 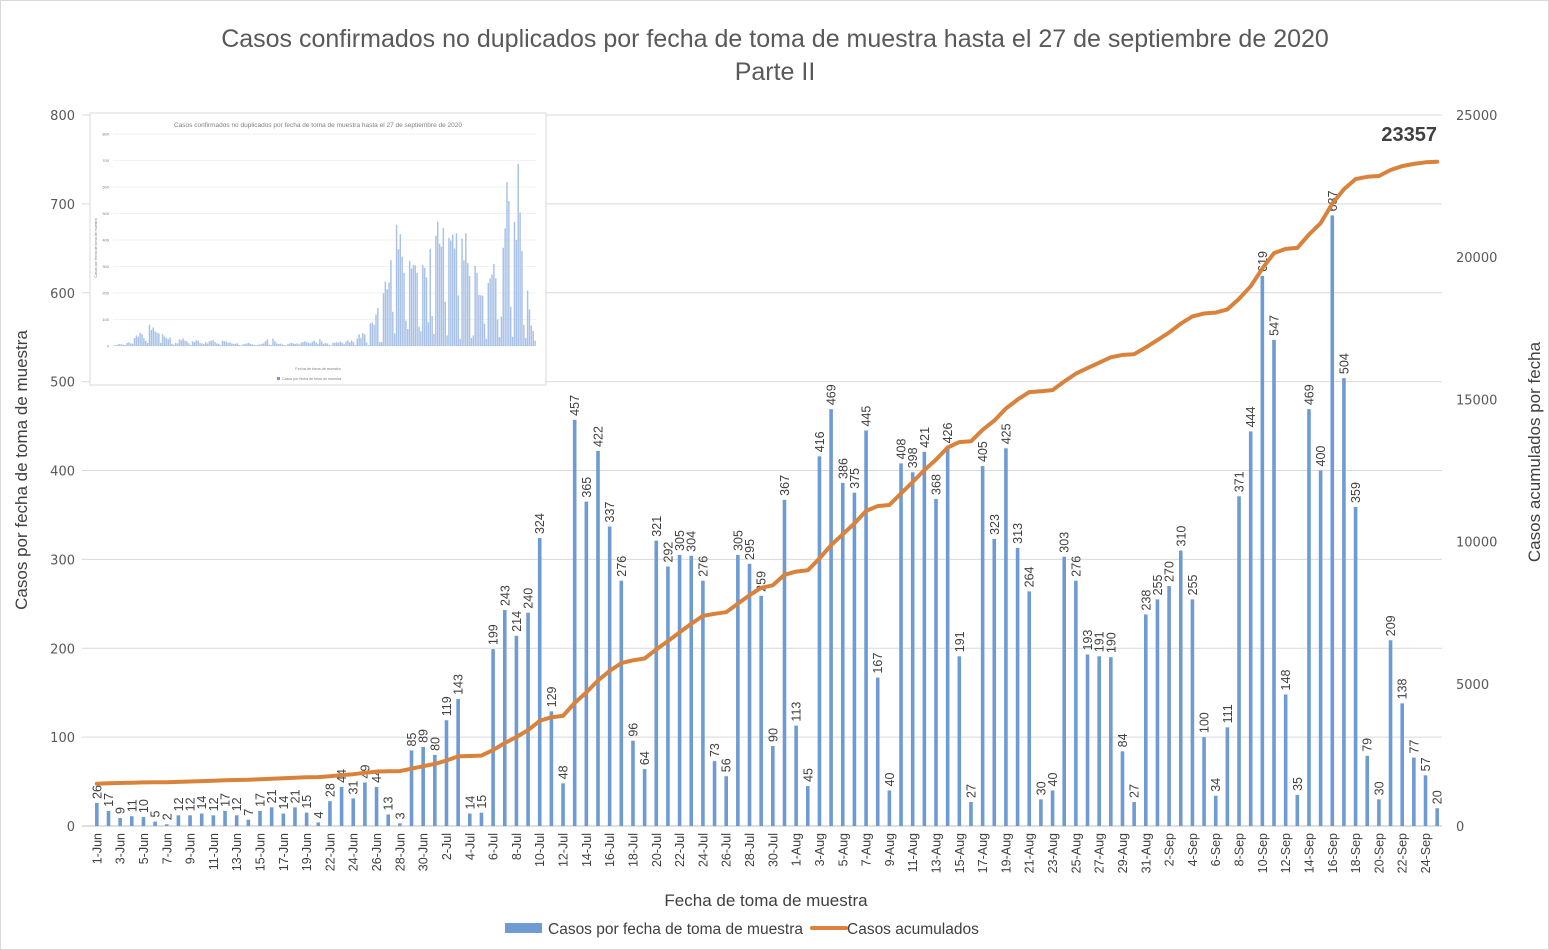 What do you see at coordinates (540, 850) in the screenshot?
I see `x-tick-label: 10-Jul` at bounding box center [540, 850].